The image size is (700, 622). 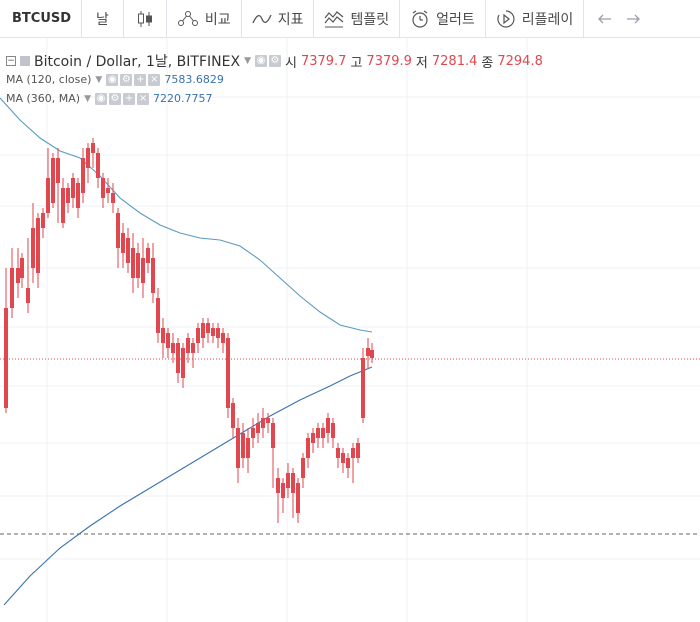 What do you see at coordinates (290, 19) in the screenshot?
I see `indicators-label: 지표` at bounding box center [290, 19].